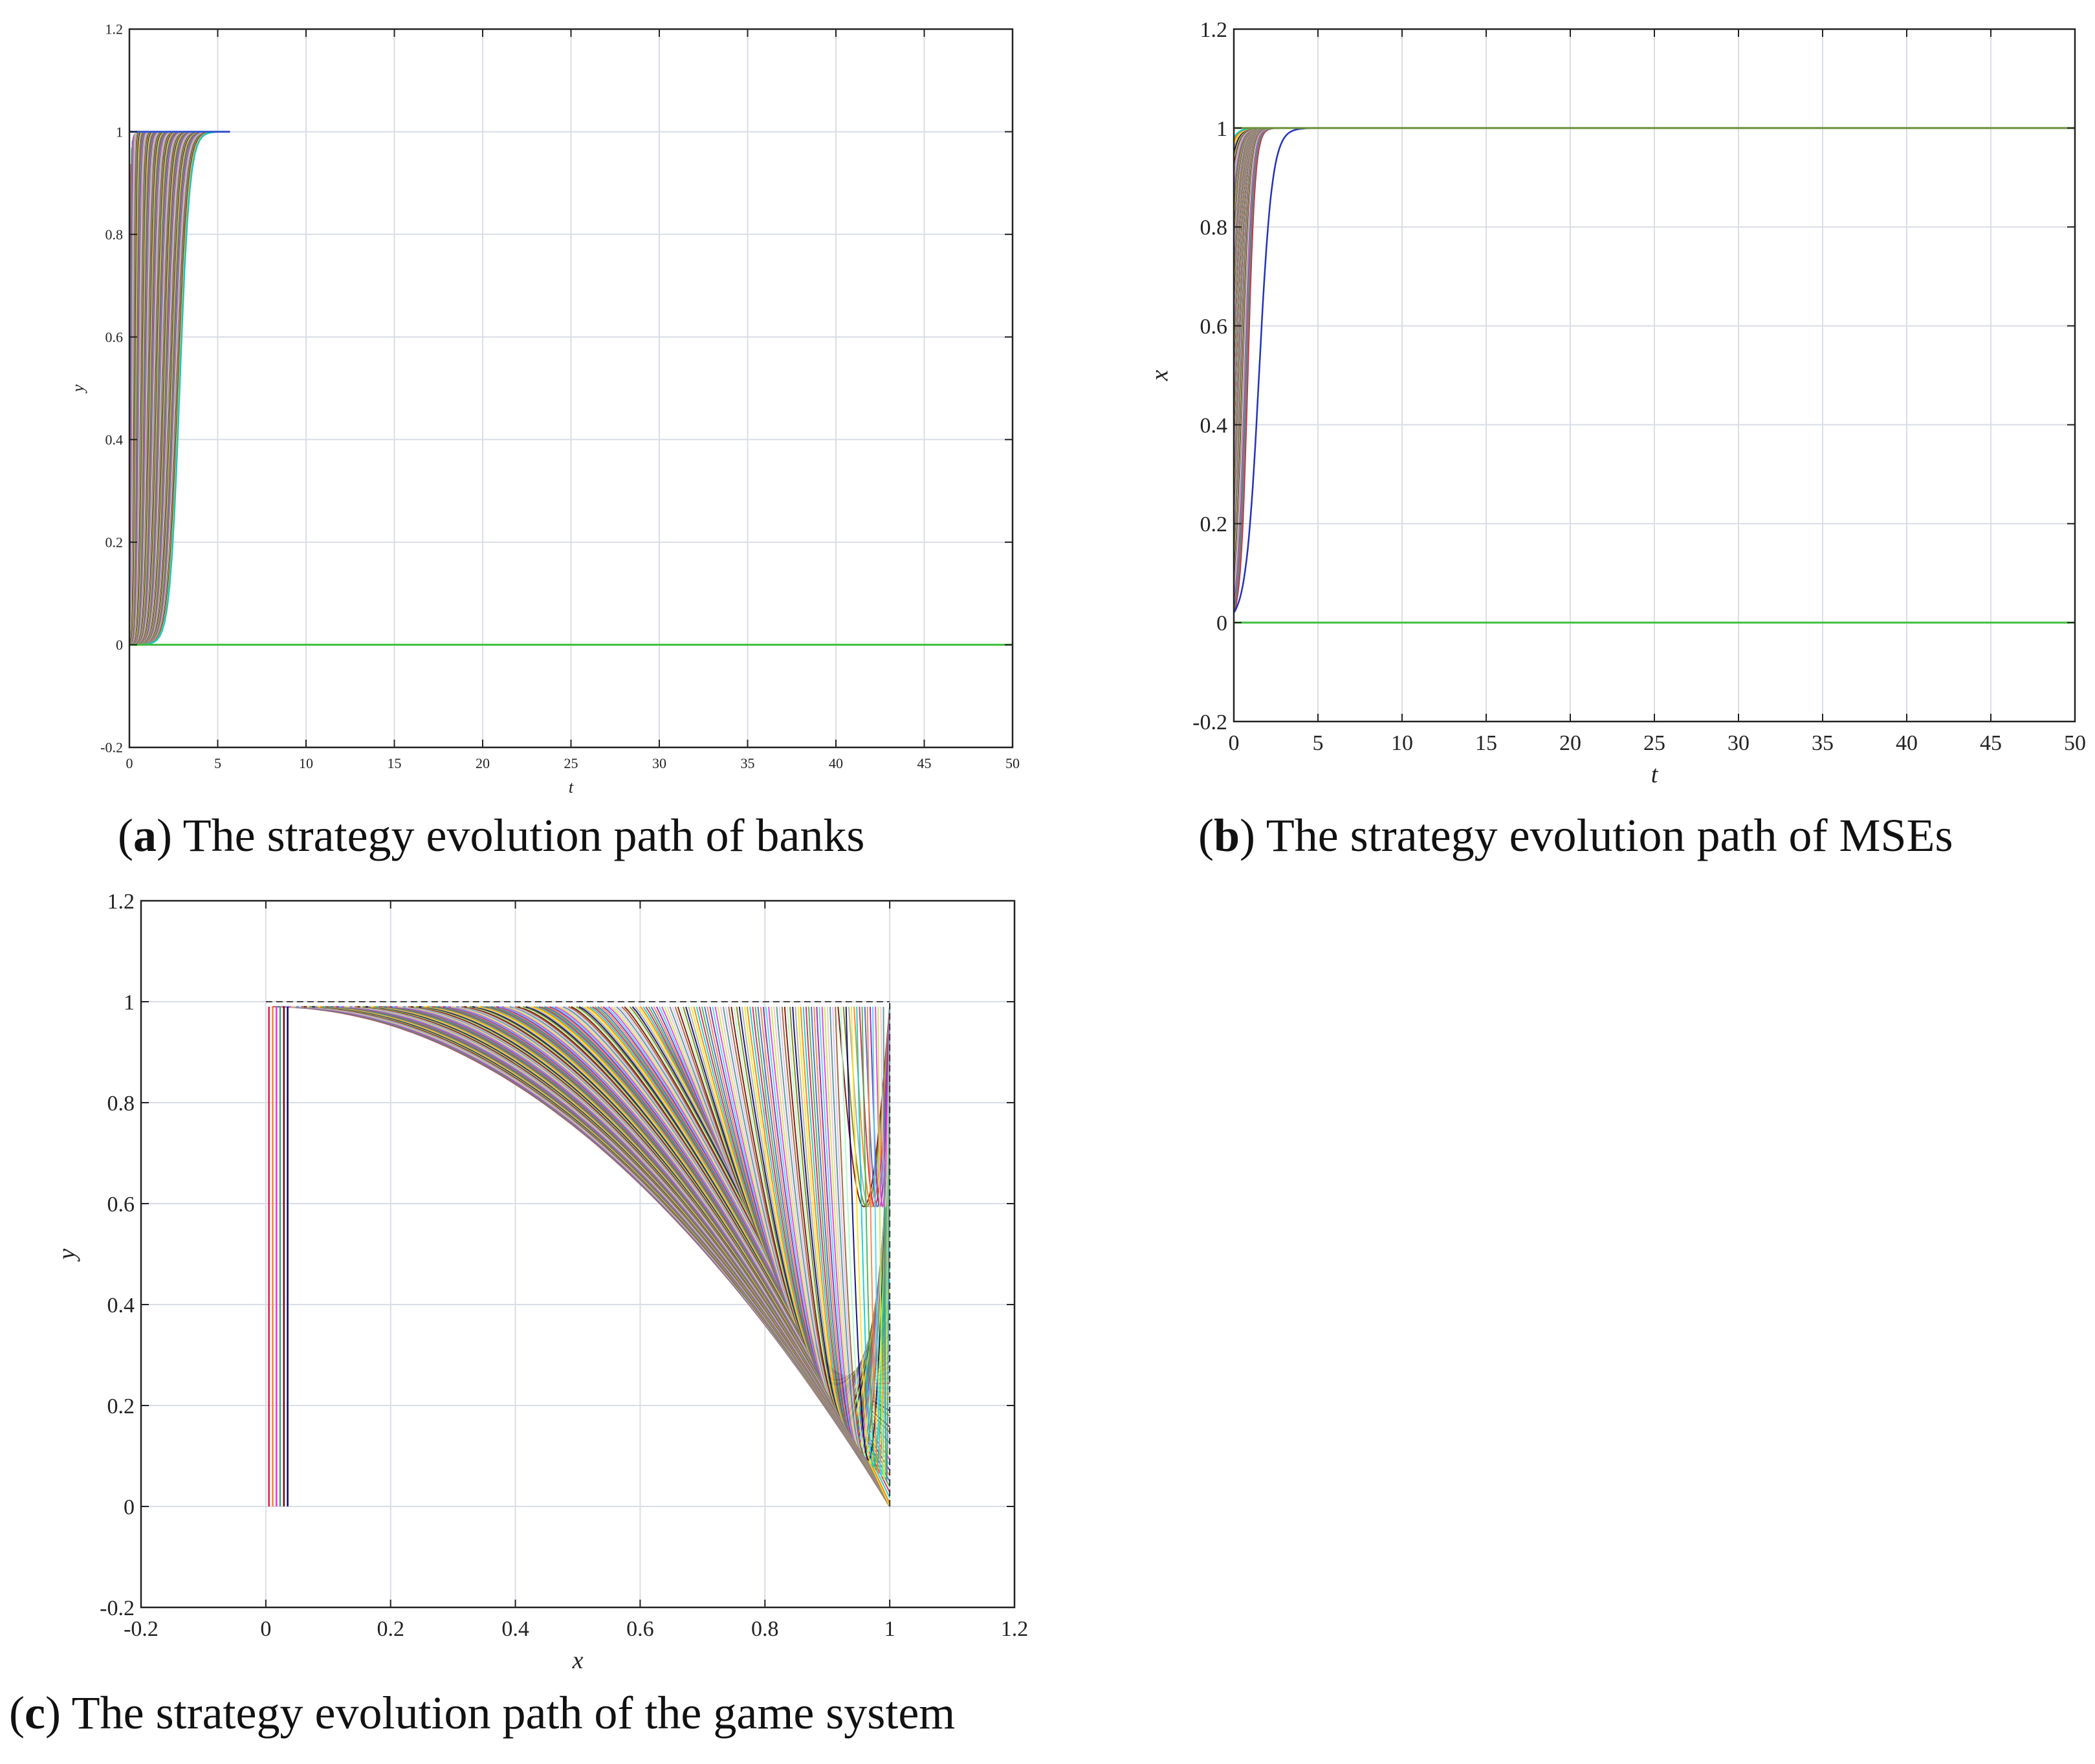 The image size is (2095, 1764). What do you see at coordinates (765, 1629) in the screenshot?
I see `x-tick-label: 0.8` at bounding box center [765, 1629].